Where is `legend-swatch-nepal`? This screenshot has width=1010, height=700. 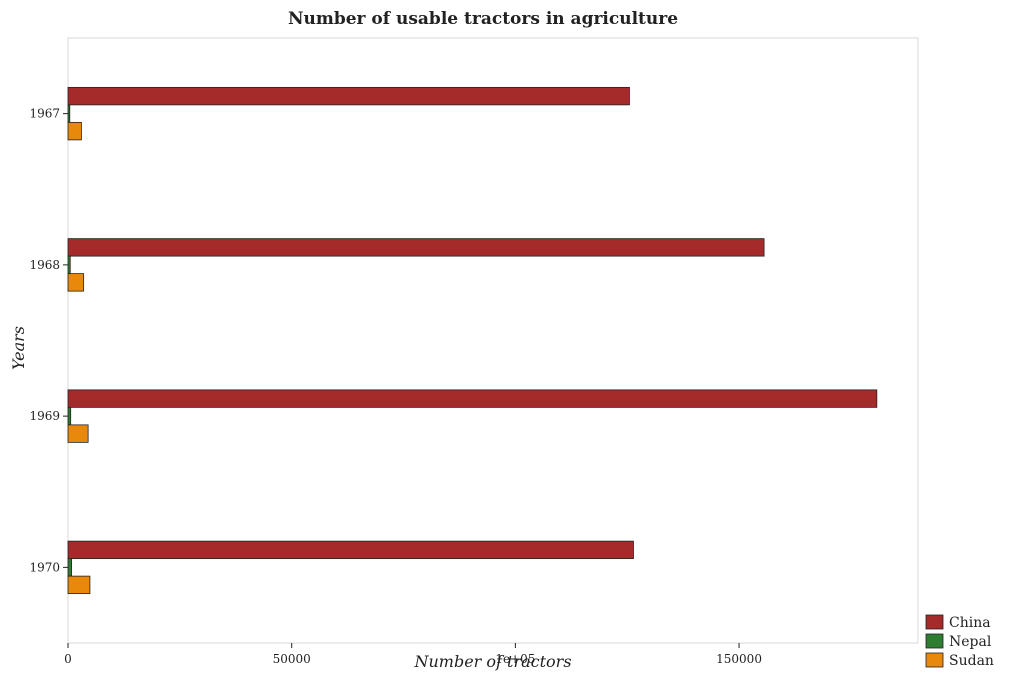
legend-swatch-nepal is located at coordinates (934, 641).